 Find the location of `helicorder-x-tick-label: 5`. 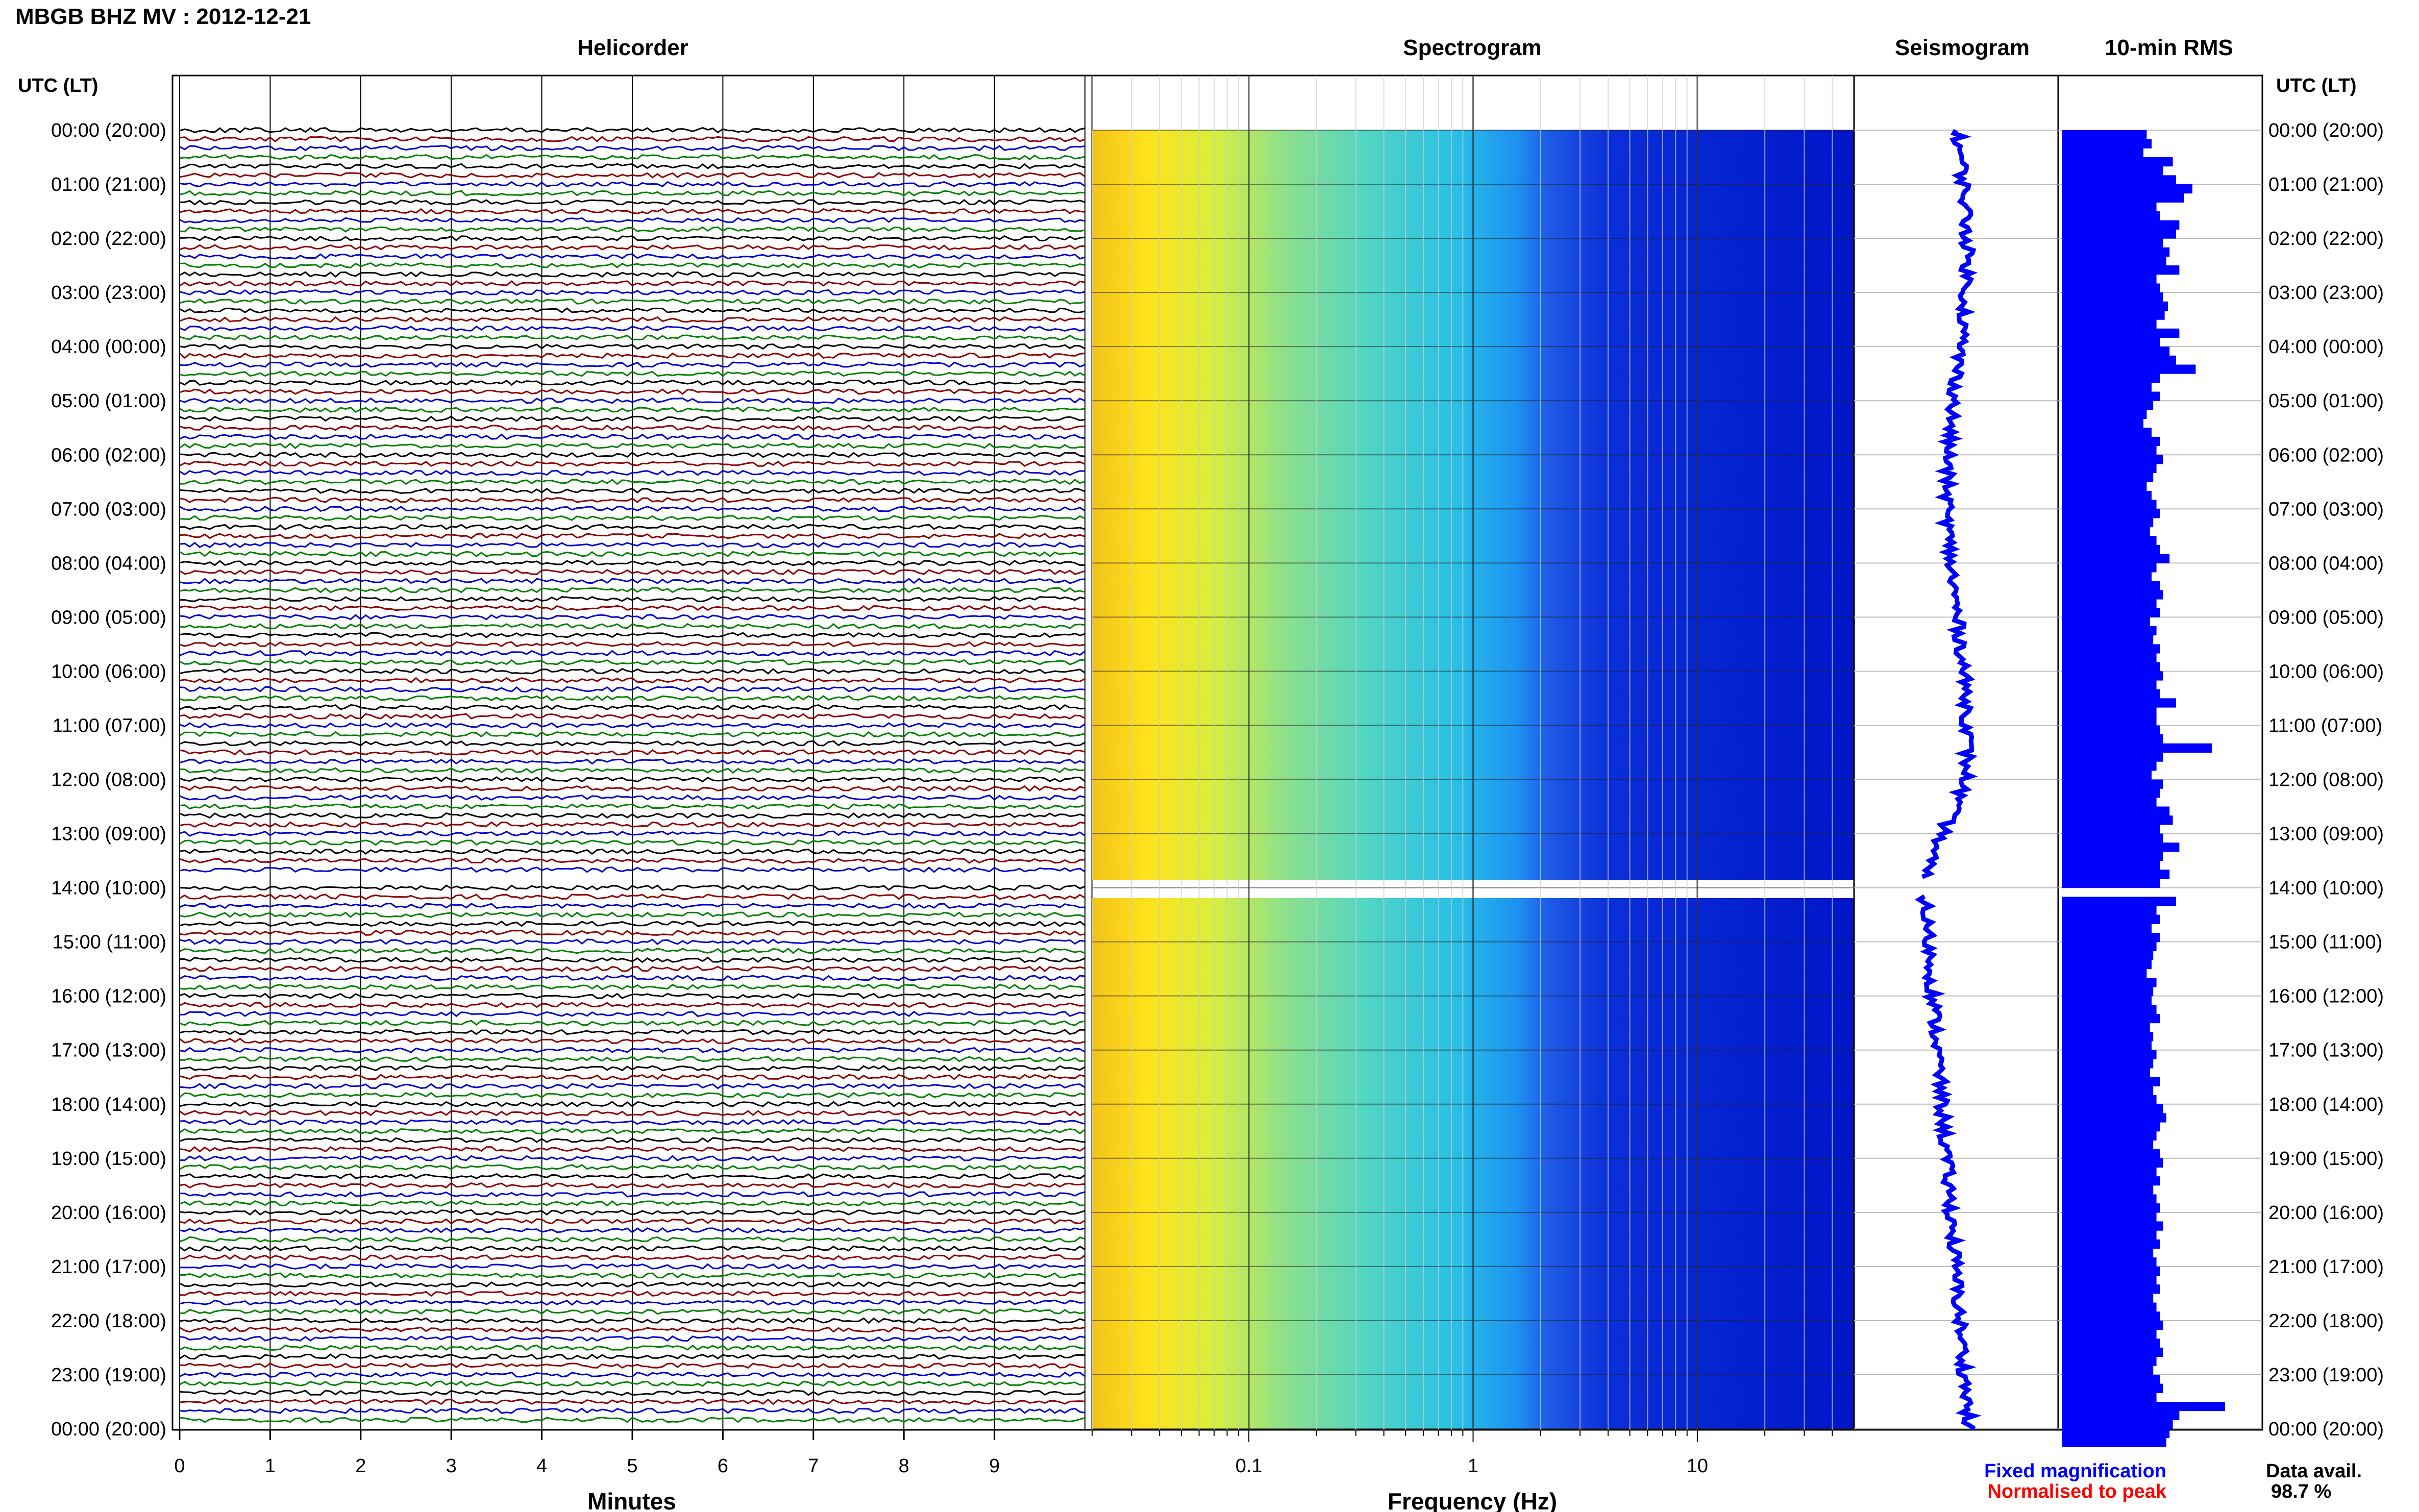

helicorder-x-tick-label: 5 is located at coordinates (632, 1466).